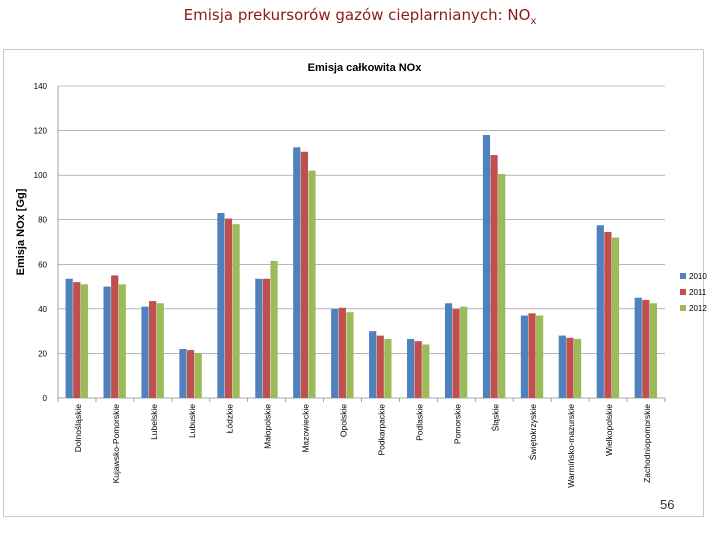 The image size is (720, 540). Describe the element at coordinates (609, 430) in the screenshot. I see `x-tick-label: Wielkopolskie` at that location.